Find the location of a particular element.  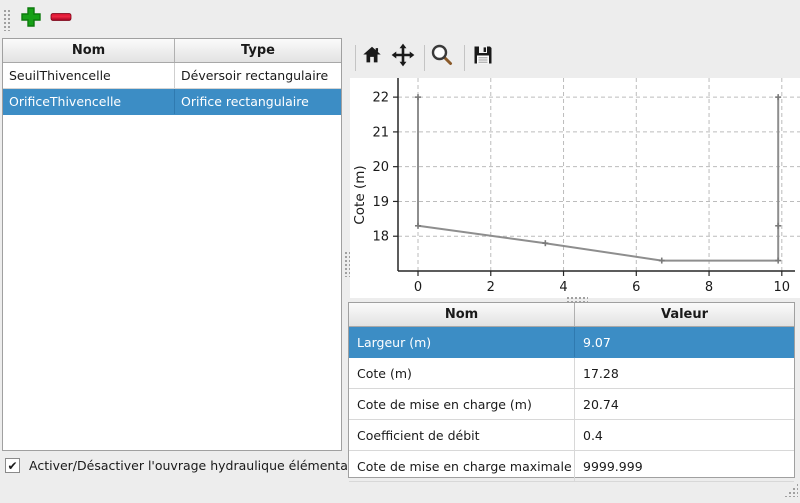

save-icon is located at coordinates (483, 57).